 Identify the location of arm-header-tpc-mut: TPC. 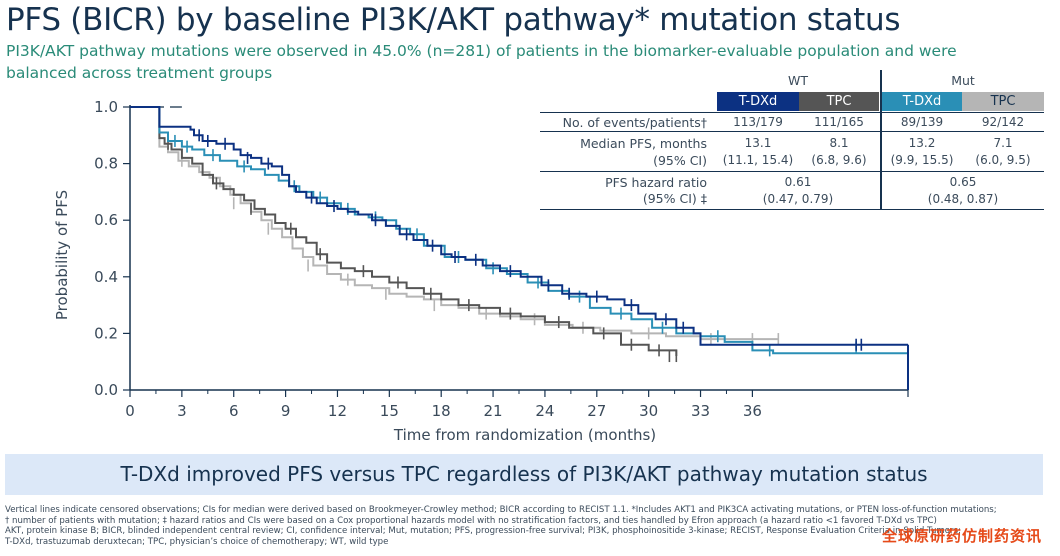
(1003, 101).